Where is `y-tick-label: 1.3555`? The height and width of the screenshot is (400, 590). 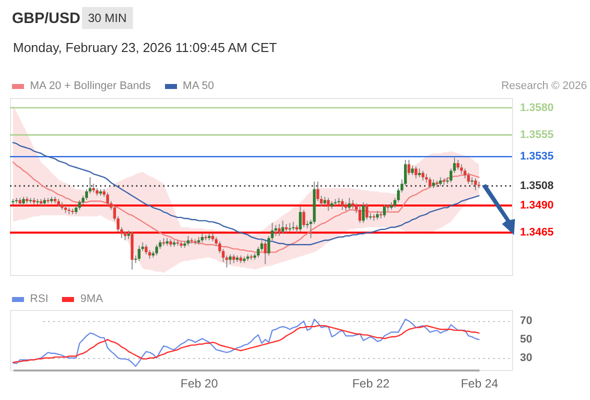 y-tick-label: 1.3555 is located at coordinates (537, 134).